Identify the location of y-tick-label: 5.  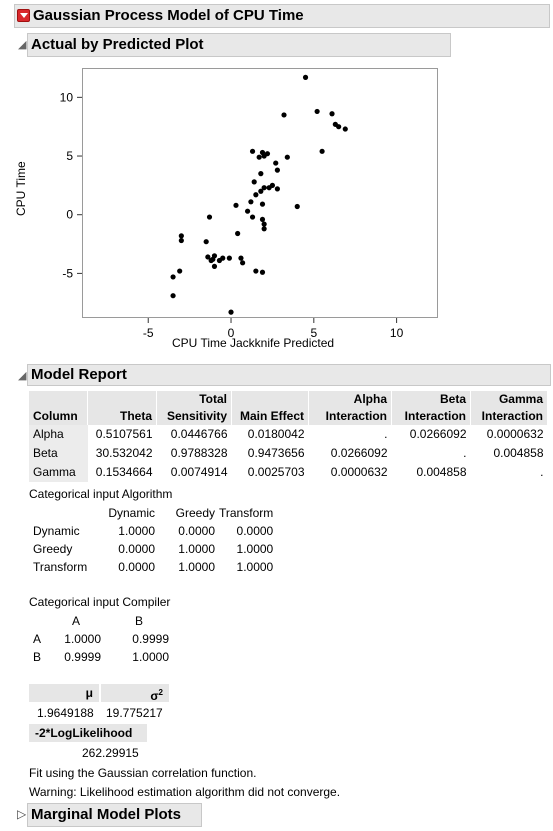
(69, 156).